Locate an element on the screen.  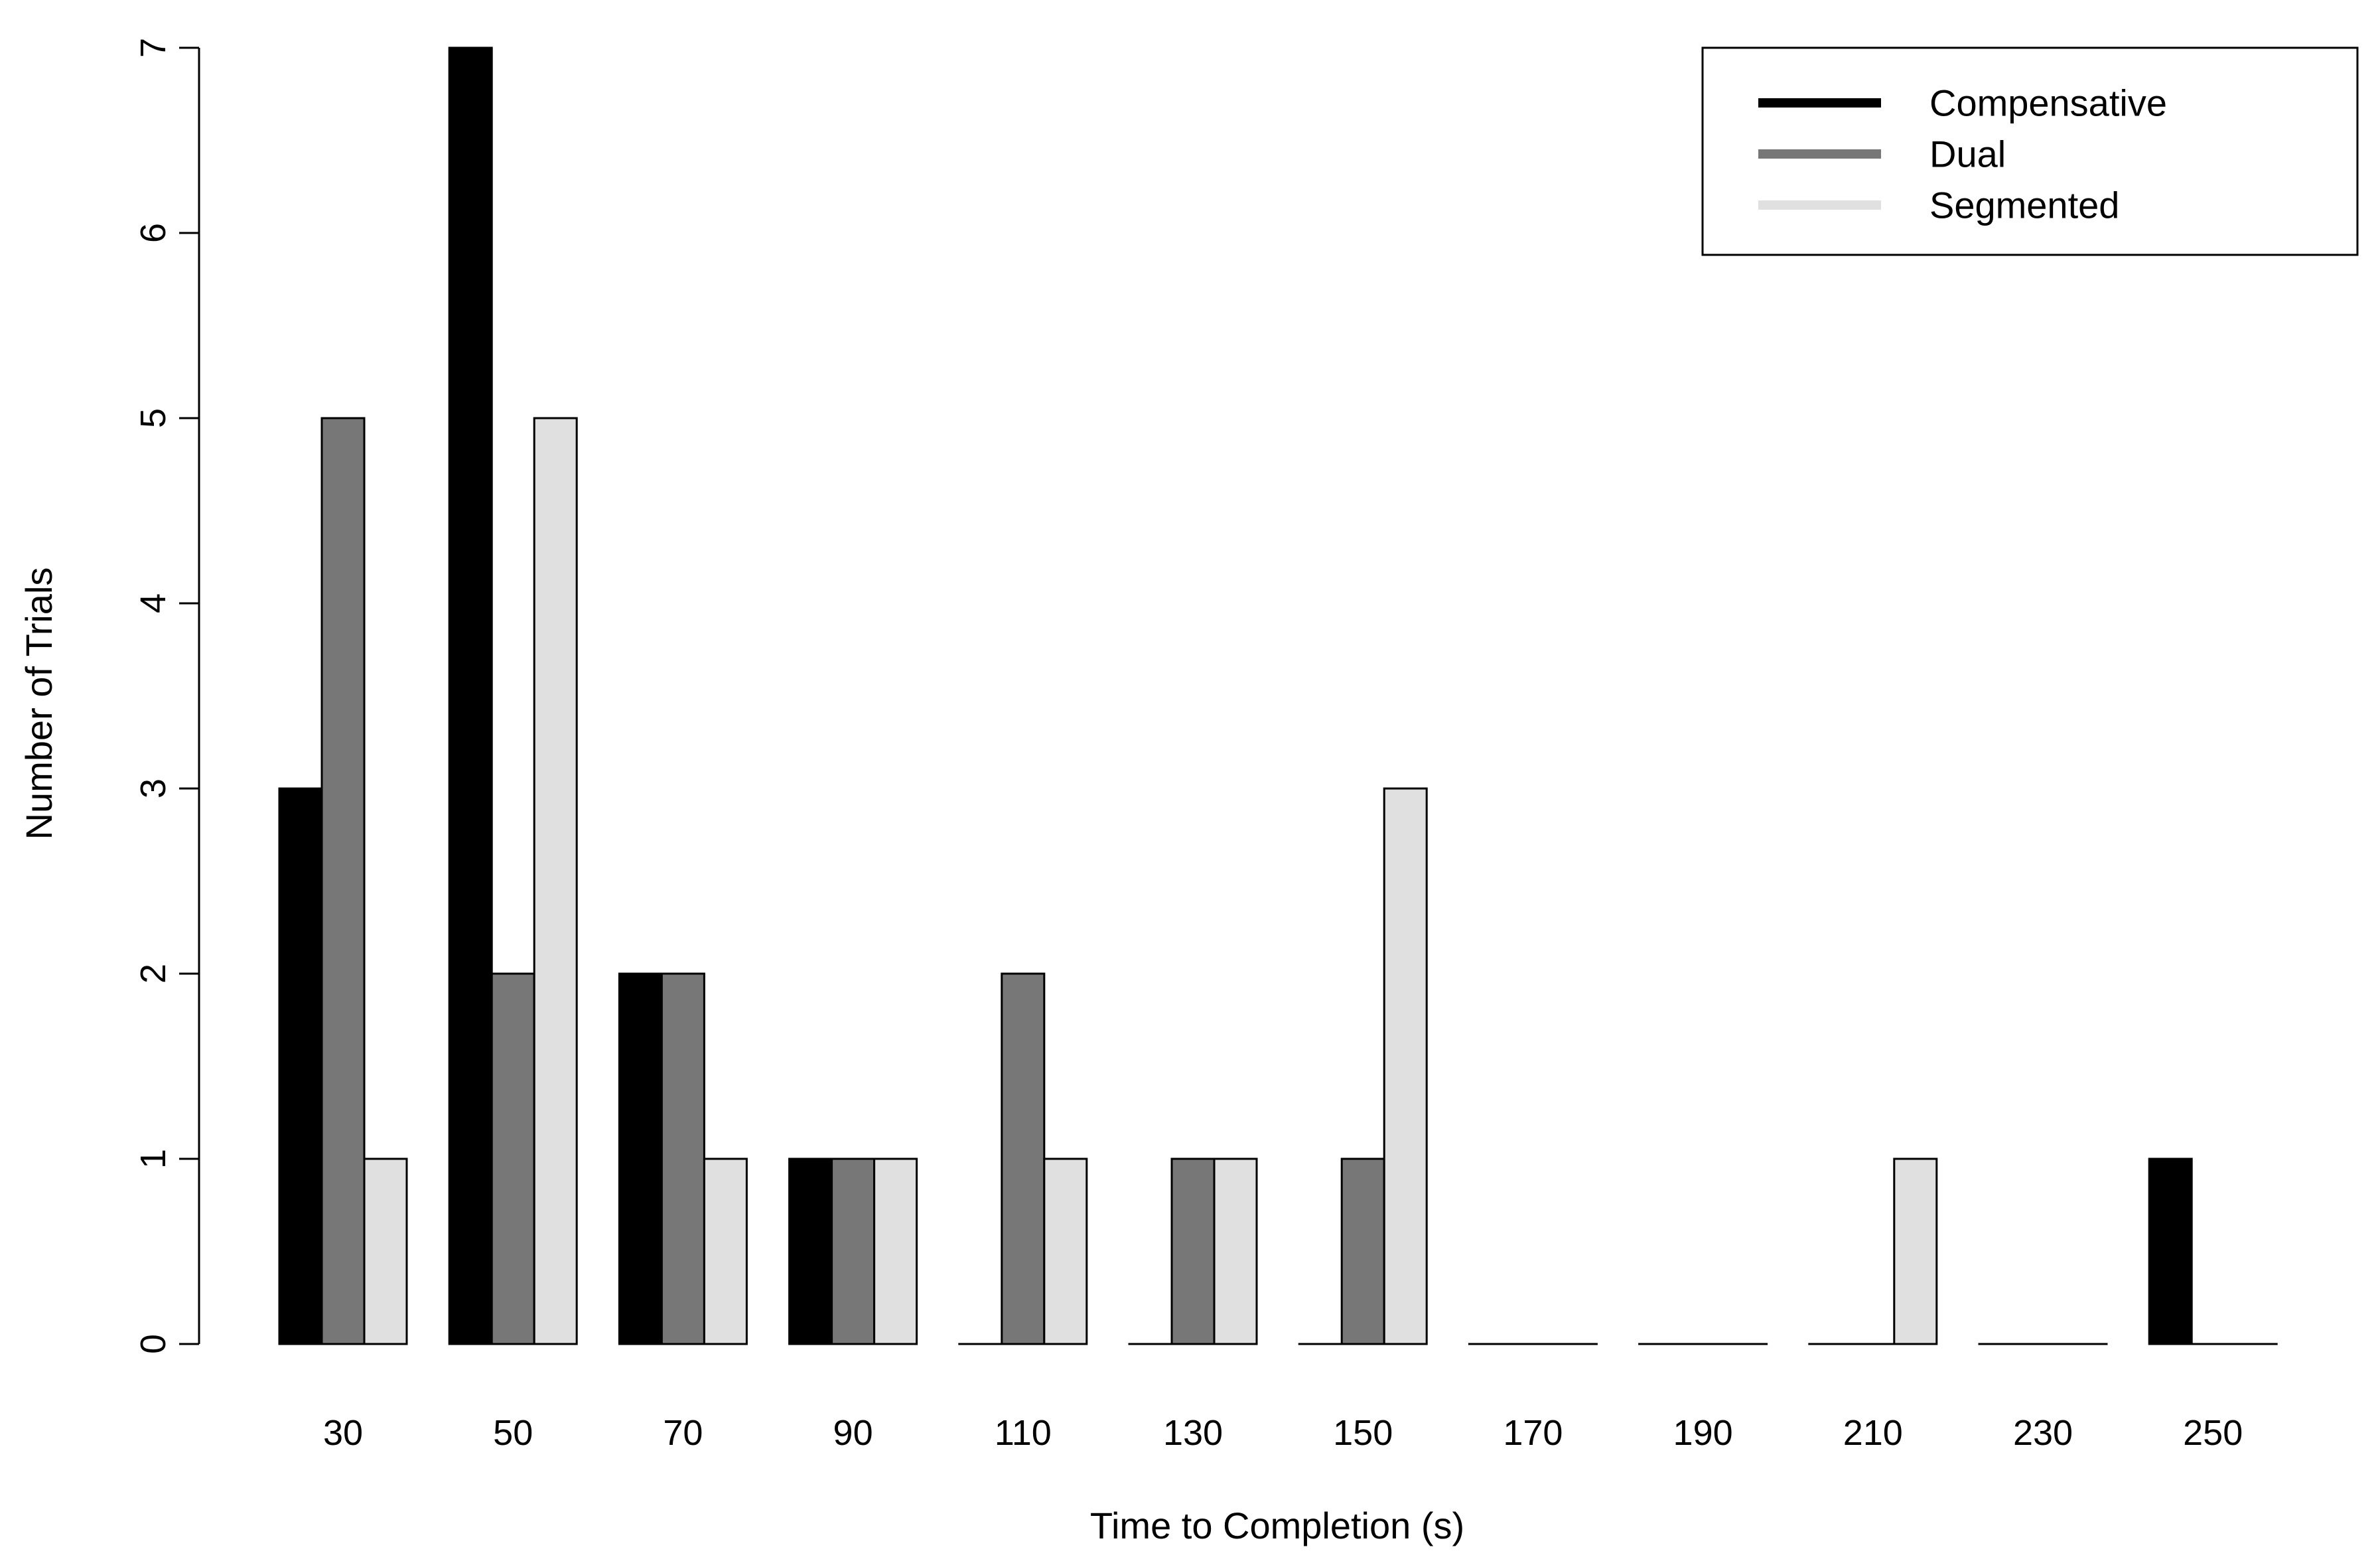
x-tick-label: 190 is located at coordinates (1703, 1433).